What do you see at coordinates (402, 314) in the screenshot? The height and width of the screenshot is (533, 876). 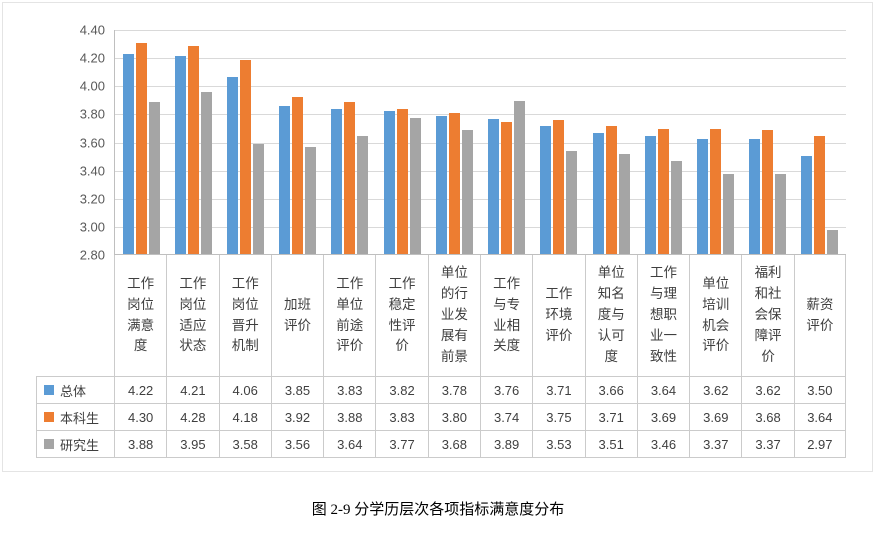 I see `category-label-text: 工作稳定性评价` at bounding box center [402, 314].